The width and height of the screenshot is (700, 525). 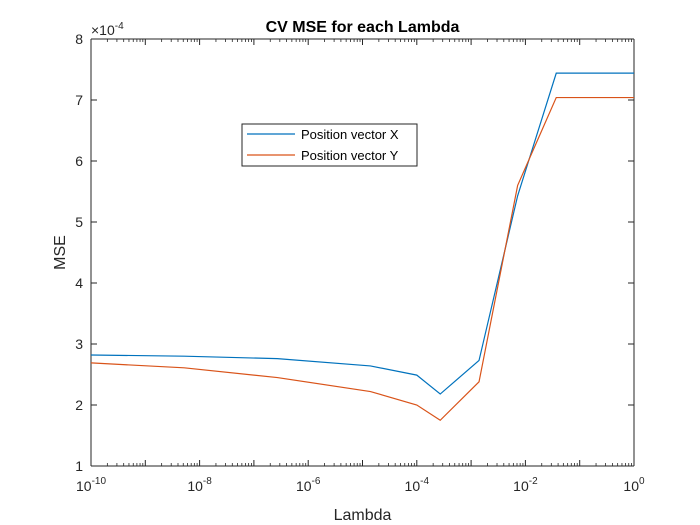 What do you see at coordinates (363, 515) in the screenshot?
I see `x-axis-label: Lambda` at bounding box center [363, 515].